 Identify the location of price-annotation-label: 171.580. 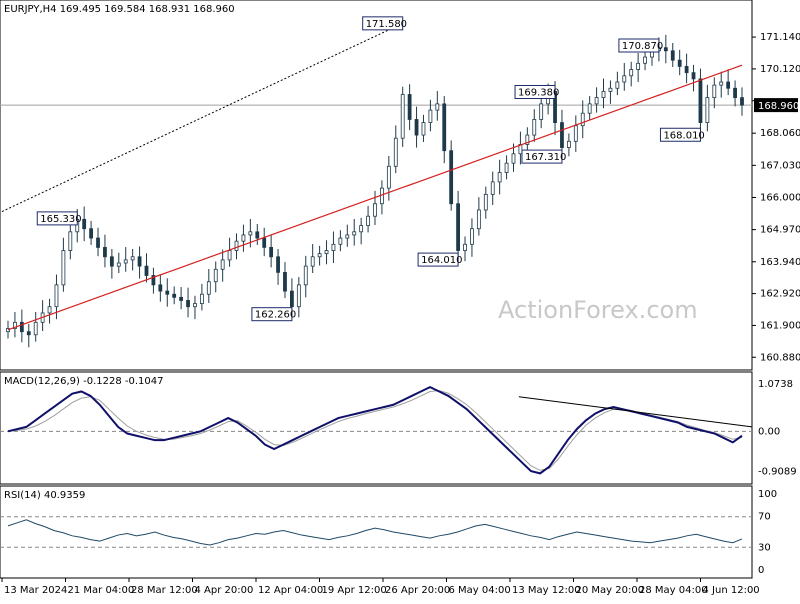
(386, 24).